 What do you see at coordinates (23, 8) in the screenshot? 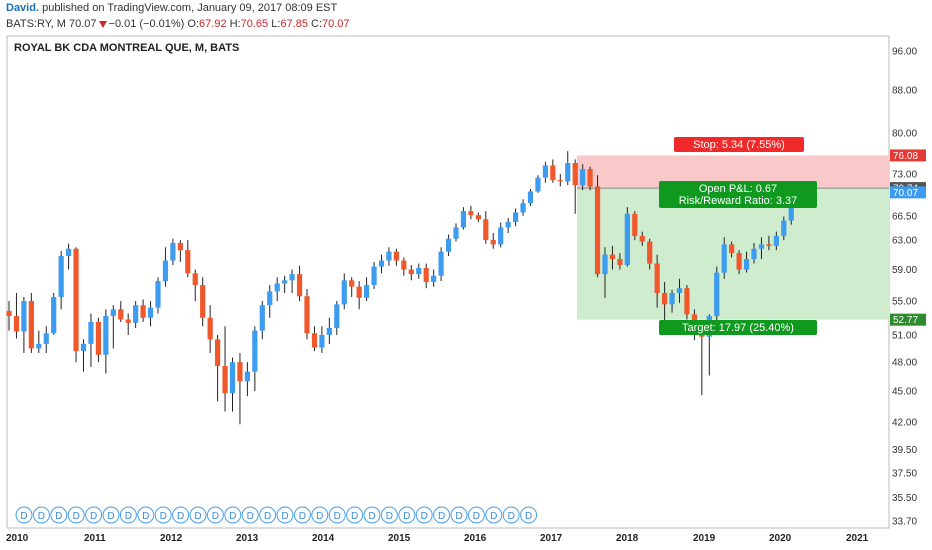
I see `author-link: David.` at bounding box center [23, 8].